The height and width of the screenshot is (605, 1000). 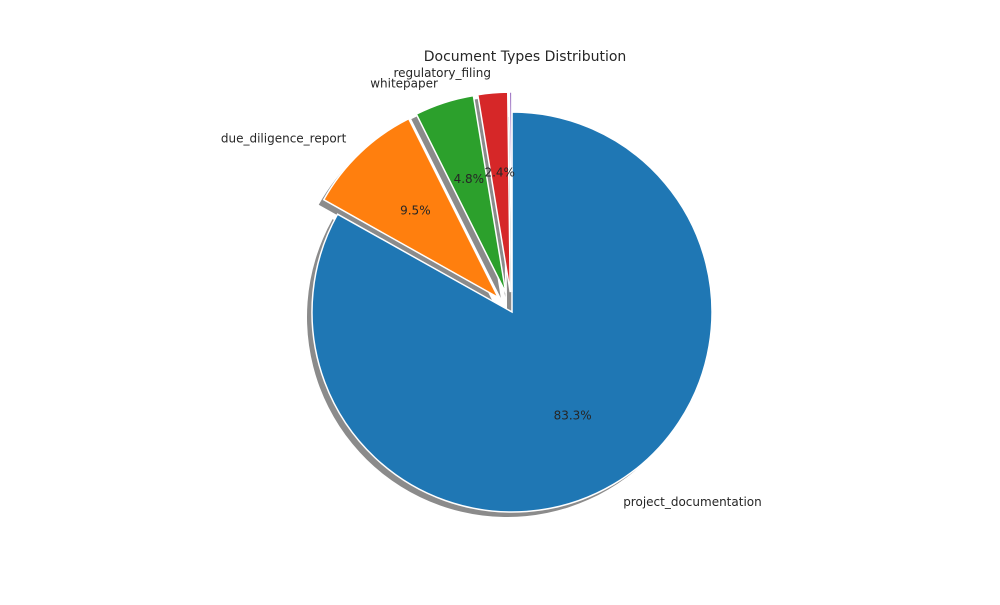 What do you see at coordinates (469, 179) in the screenshot?
I see `slice-pct-whitepaper: 4.8%` at bounding box center [469, 179].